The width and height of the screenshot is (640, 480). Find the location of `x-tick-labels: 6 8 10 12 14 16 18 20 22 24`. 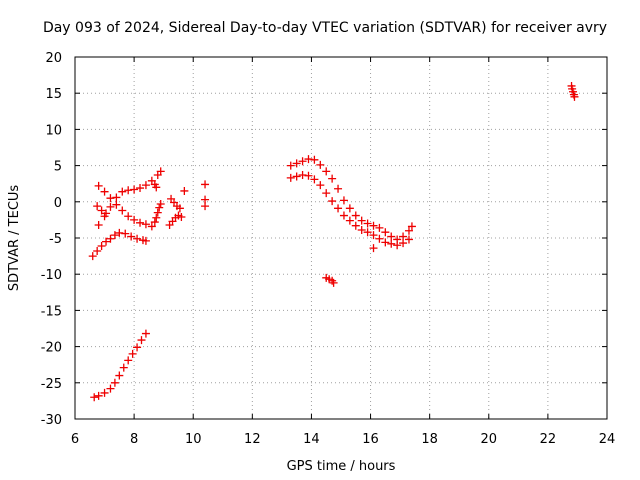

x-tick-labels: 6 8 10 12 14 16 18 20 22 24 is located at coordinates (343, 439).